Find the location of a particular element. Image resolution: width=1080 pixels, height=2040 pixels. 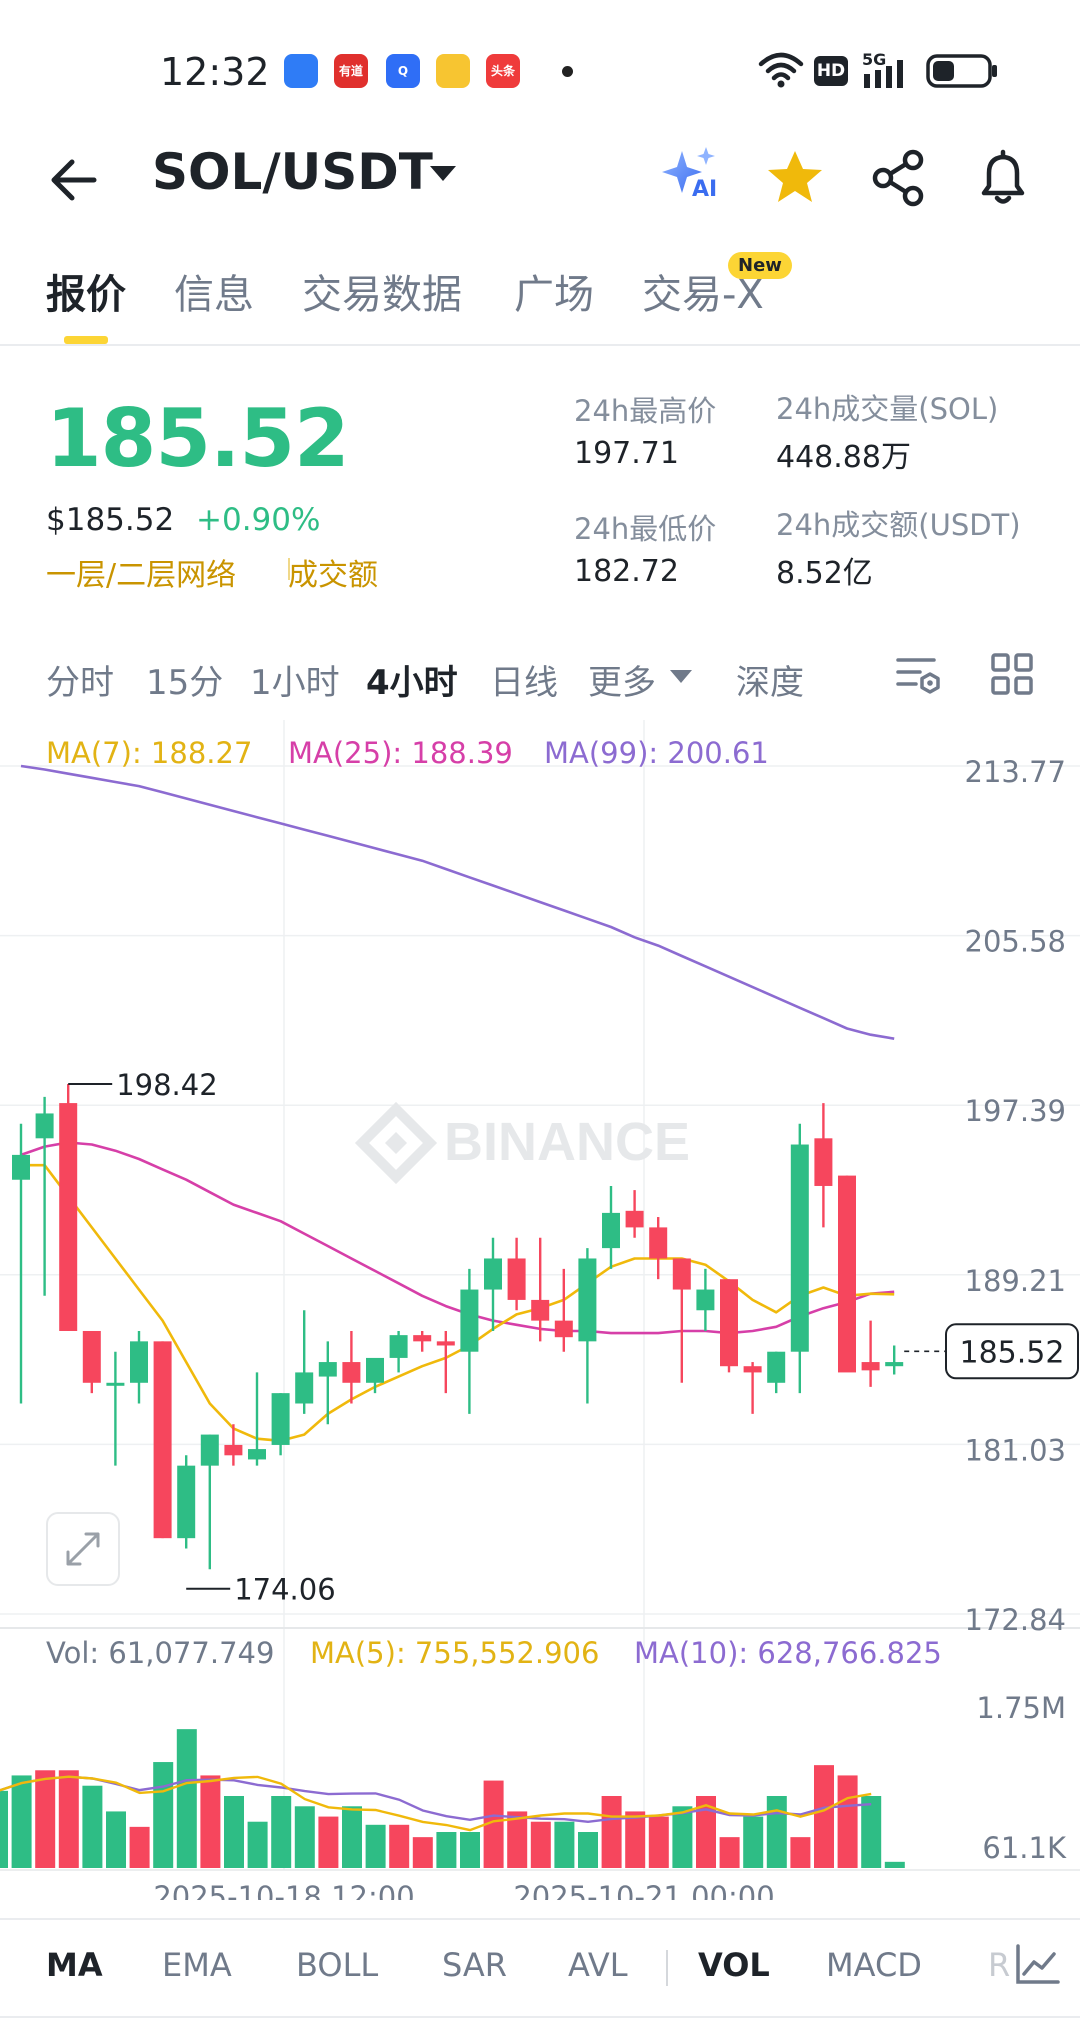

active-tab-indicator is located at coordinates (86, 340).